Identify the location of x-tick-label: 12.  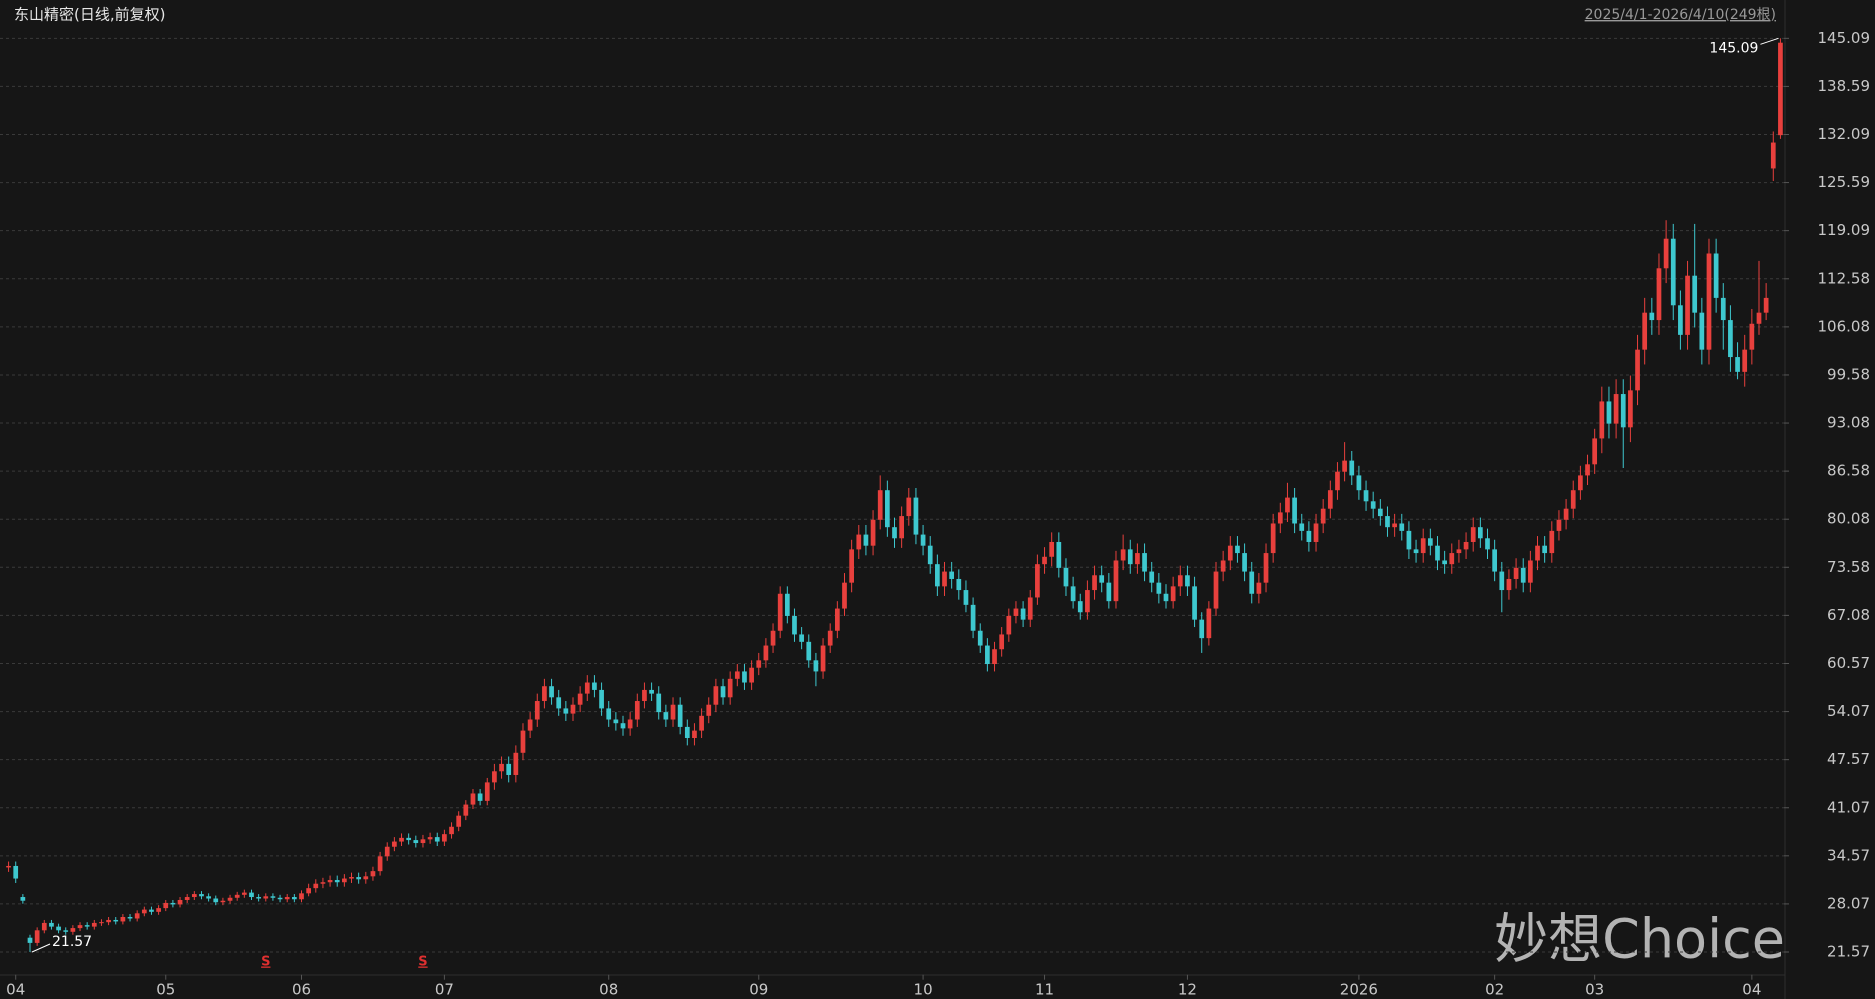
(1187, 990).